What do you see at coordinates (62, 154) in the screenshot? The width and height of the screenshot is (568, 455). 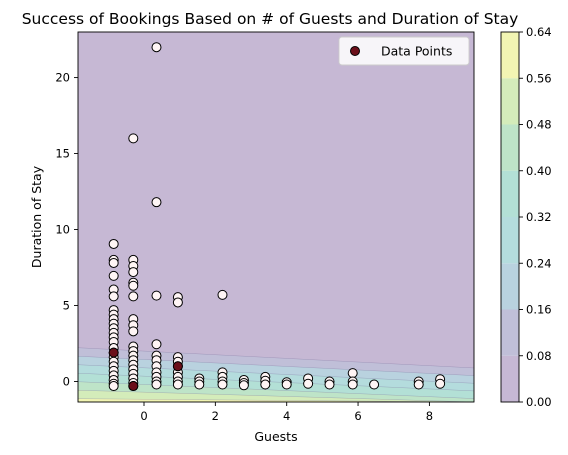 I see `y-tick-label: 15` at bounding box center [62, 154].